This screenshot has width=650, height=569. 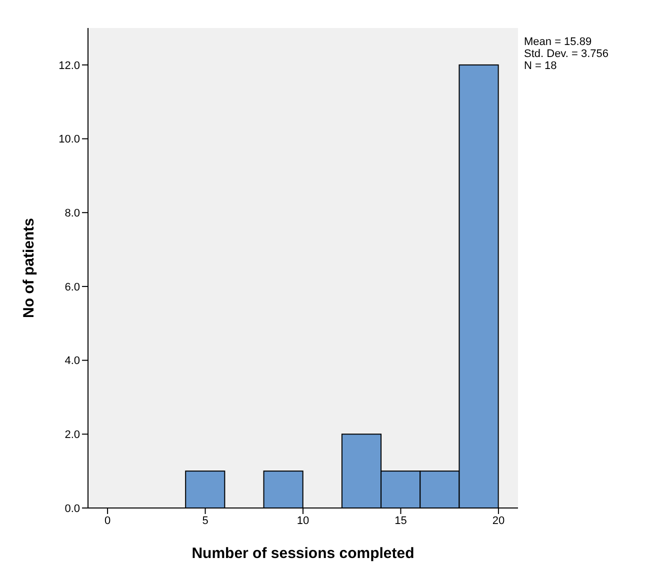 I want to click on y-tick-label: 6.0, so click(x=72, y=287).